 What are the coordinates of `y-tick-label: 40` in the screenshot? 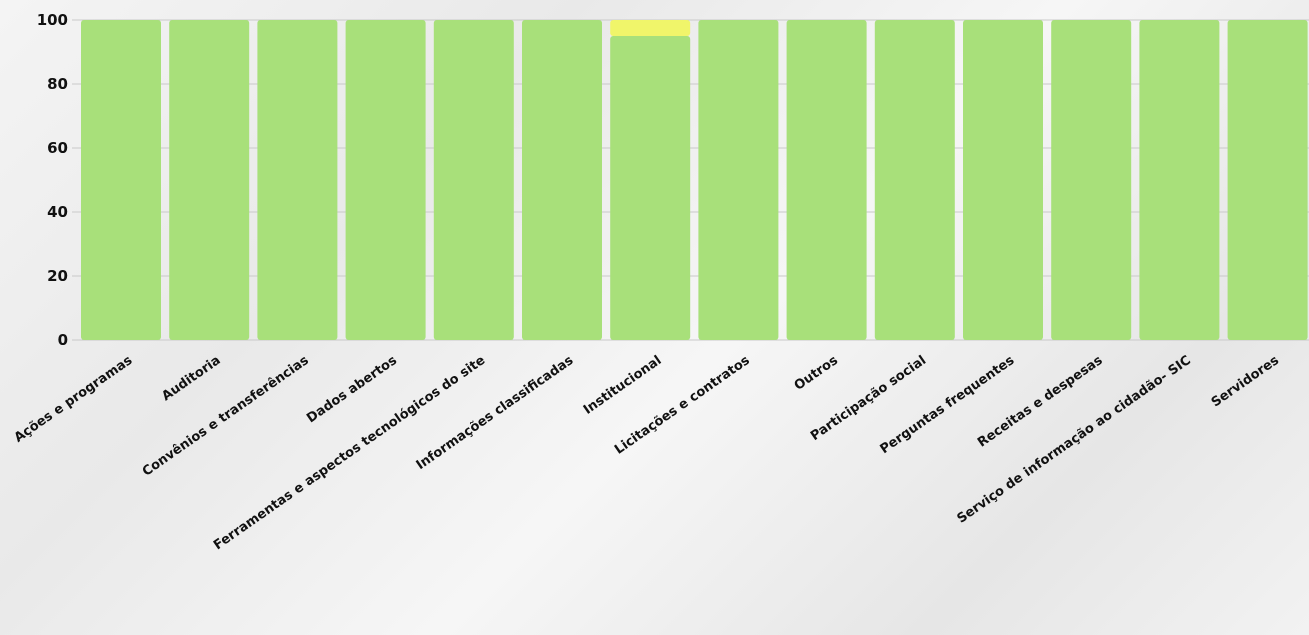 It's located at (57, 212).